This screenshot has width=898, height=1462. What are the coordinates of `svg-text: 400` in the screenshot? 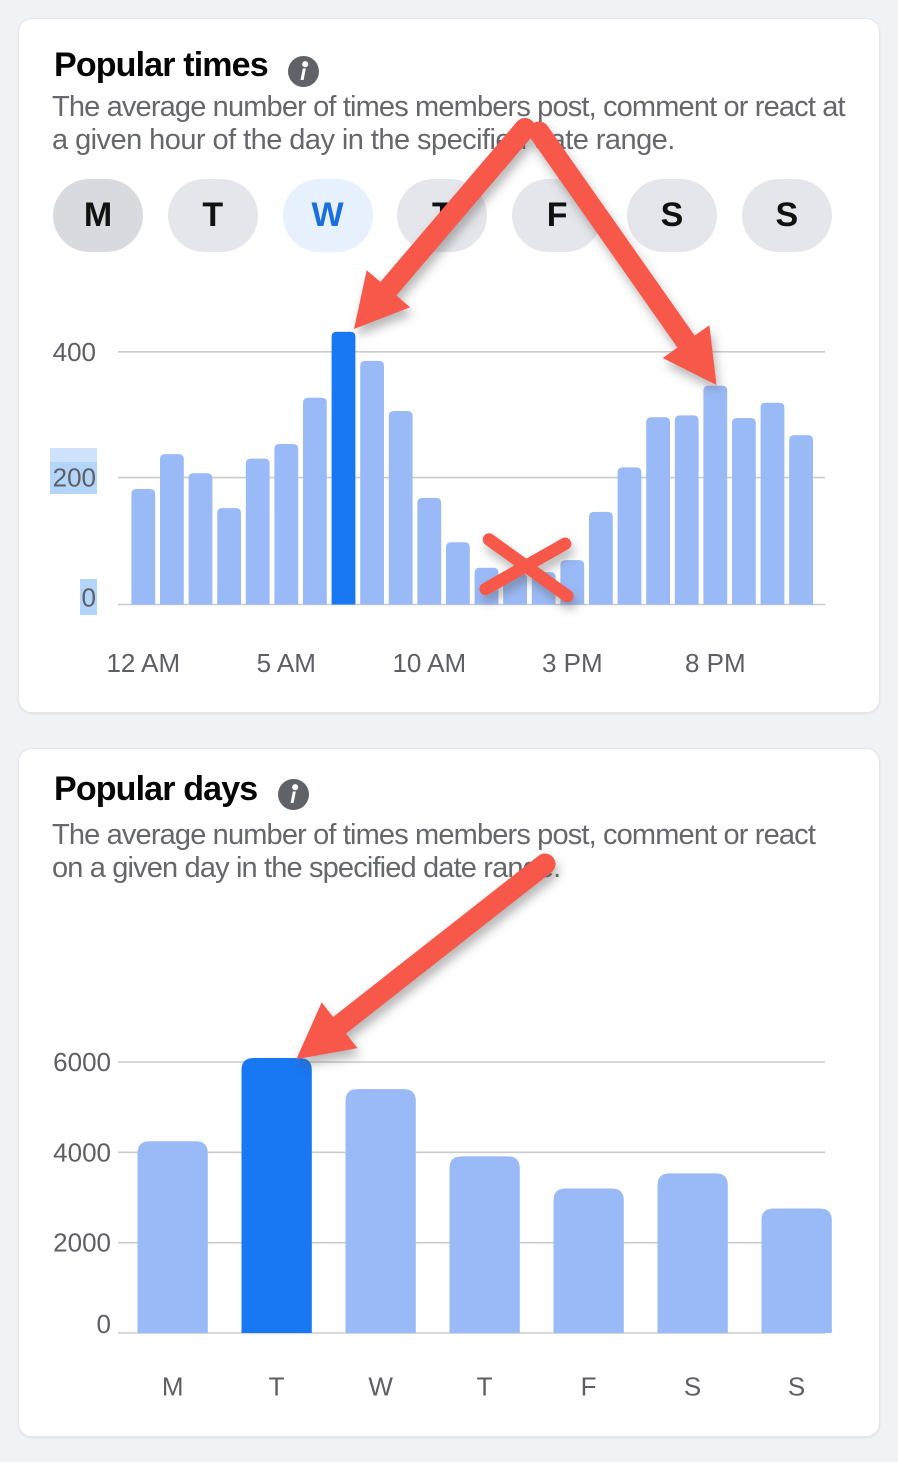 It's located at (74, 352).